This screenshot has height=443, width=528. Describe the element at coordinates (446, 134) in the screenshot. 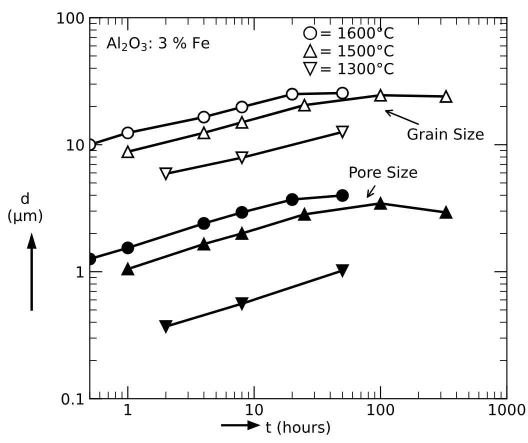

I see `annotation: Grain Size` at that location.